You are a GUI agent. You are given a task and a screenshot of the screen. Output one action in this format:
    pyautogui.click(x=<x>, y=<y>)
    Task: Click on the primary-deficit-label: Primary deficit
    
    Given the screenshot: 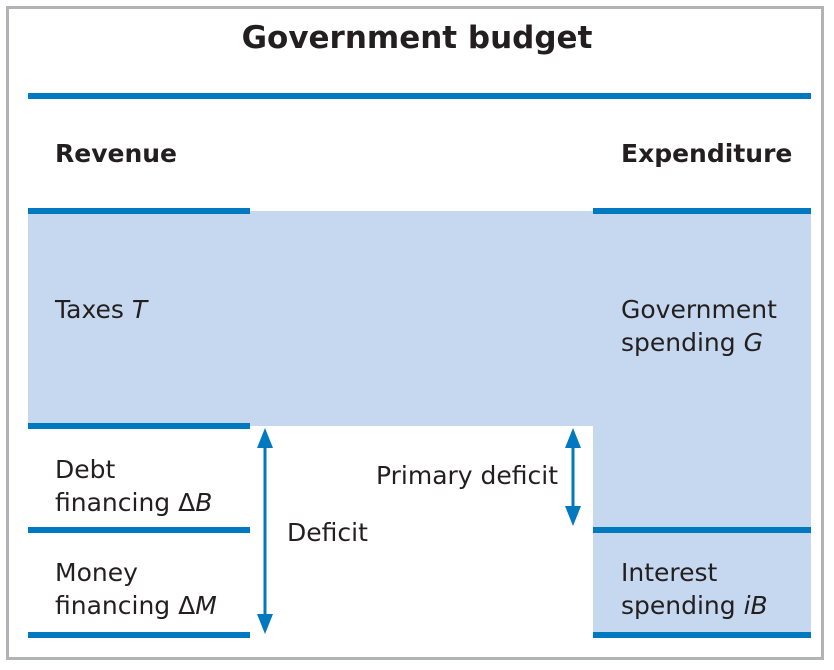 What is the action you would take?
    pyautogui.click(x=467, y=475)
    